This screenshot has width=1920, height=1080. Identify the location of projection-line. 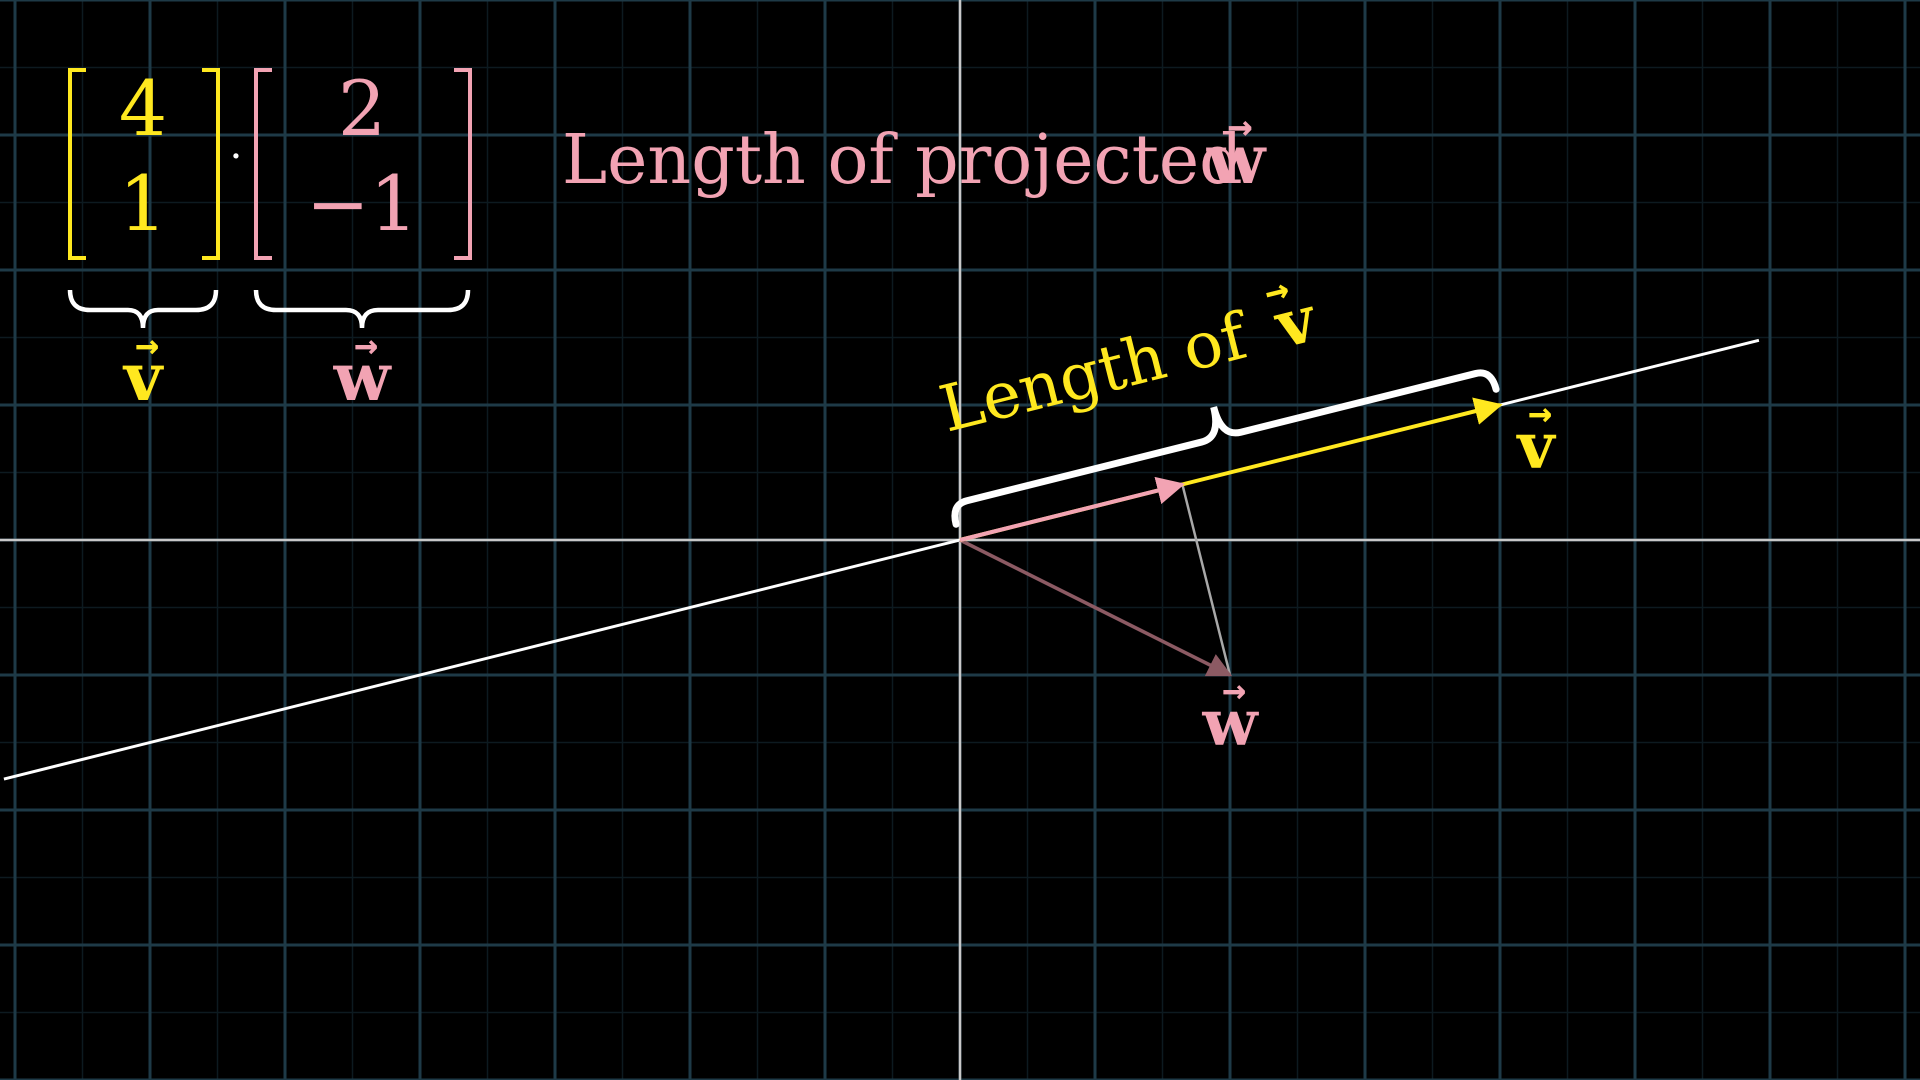
(1206, 580).